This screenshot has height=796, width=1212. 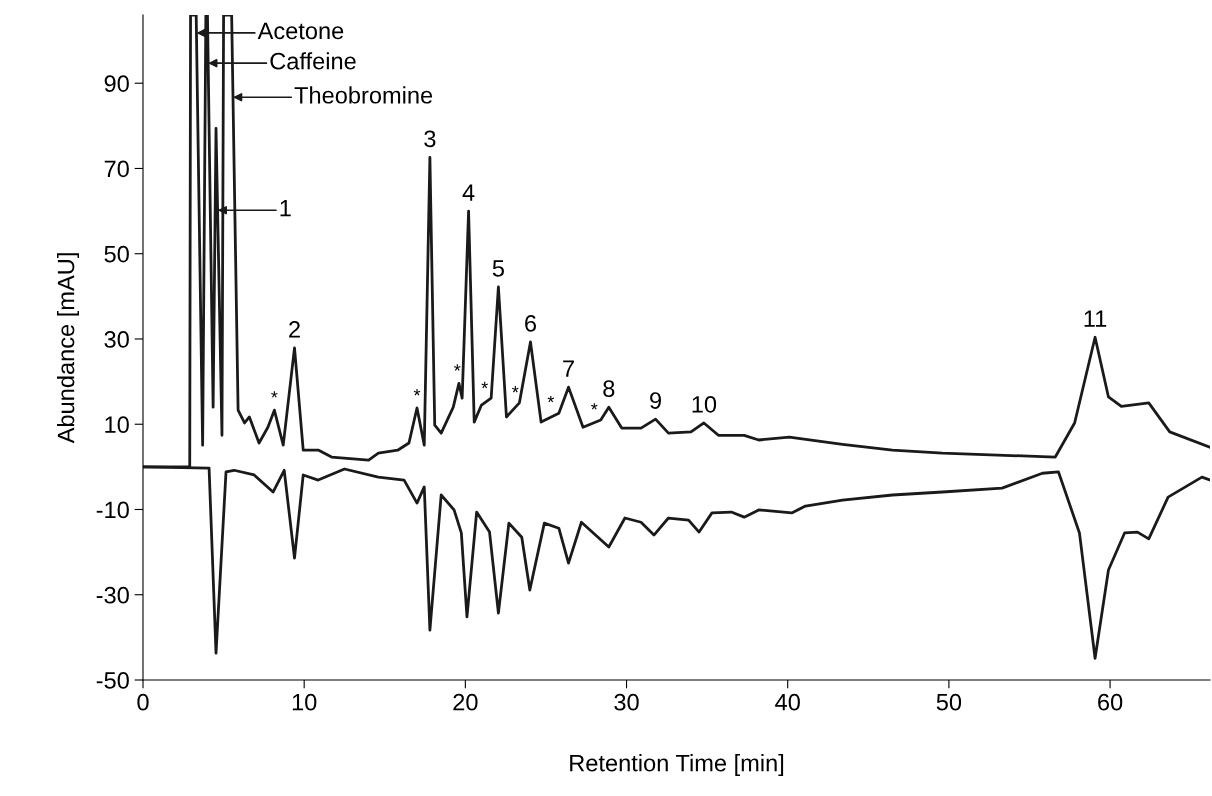 I want to click on x-tick-label: 40, so click(x=787, y=702).